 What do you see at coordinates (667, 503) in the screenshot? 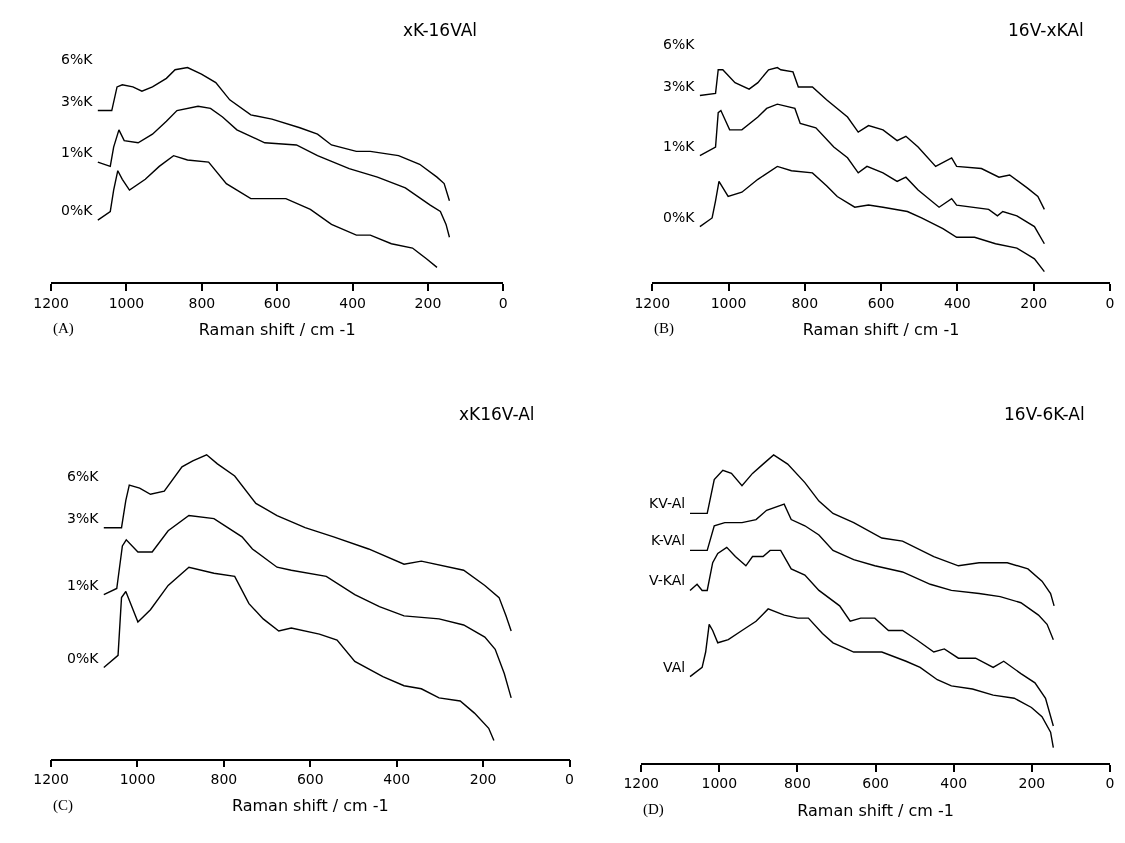
I see `series-label: KV-Al` at bounding box center [667, 503].